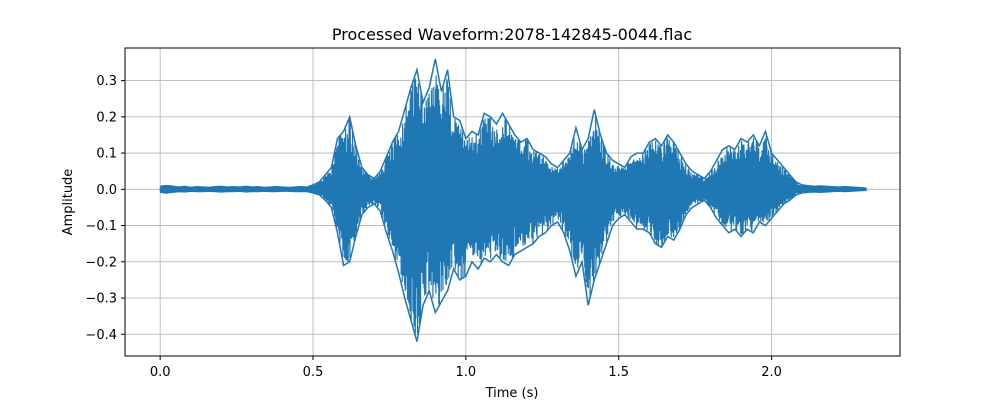 The image size is (1000, 404). What do you see at coordinates (512, 393) in the screenshot?
I see `x-axis-label: Time (s)` at bounding box center [512, 393].